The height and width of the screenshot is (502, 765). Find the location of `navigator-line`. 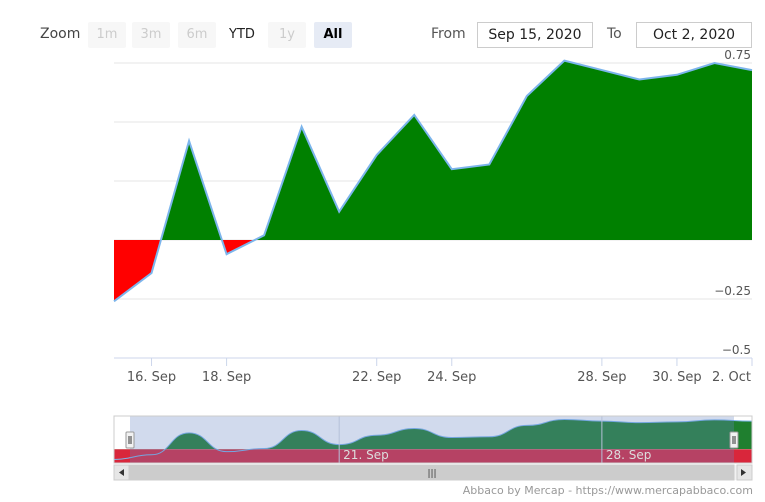

navigator-line is located at coordinates (433, 439).